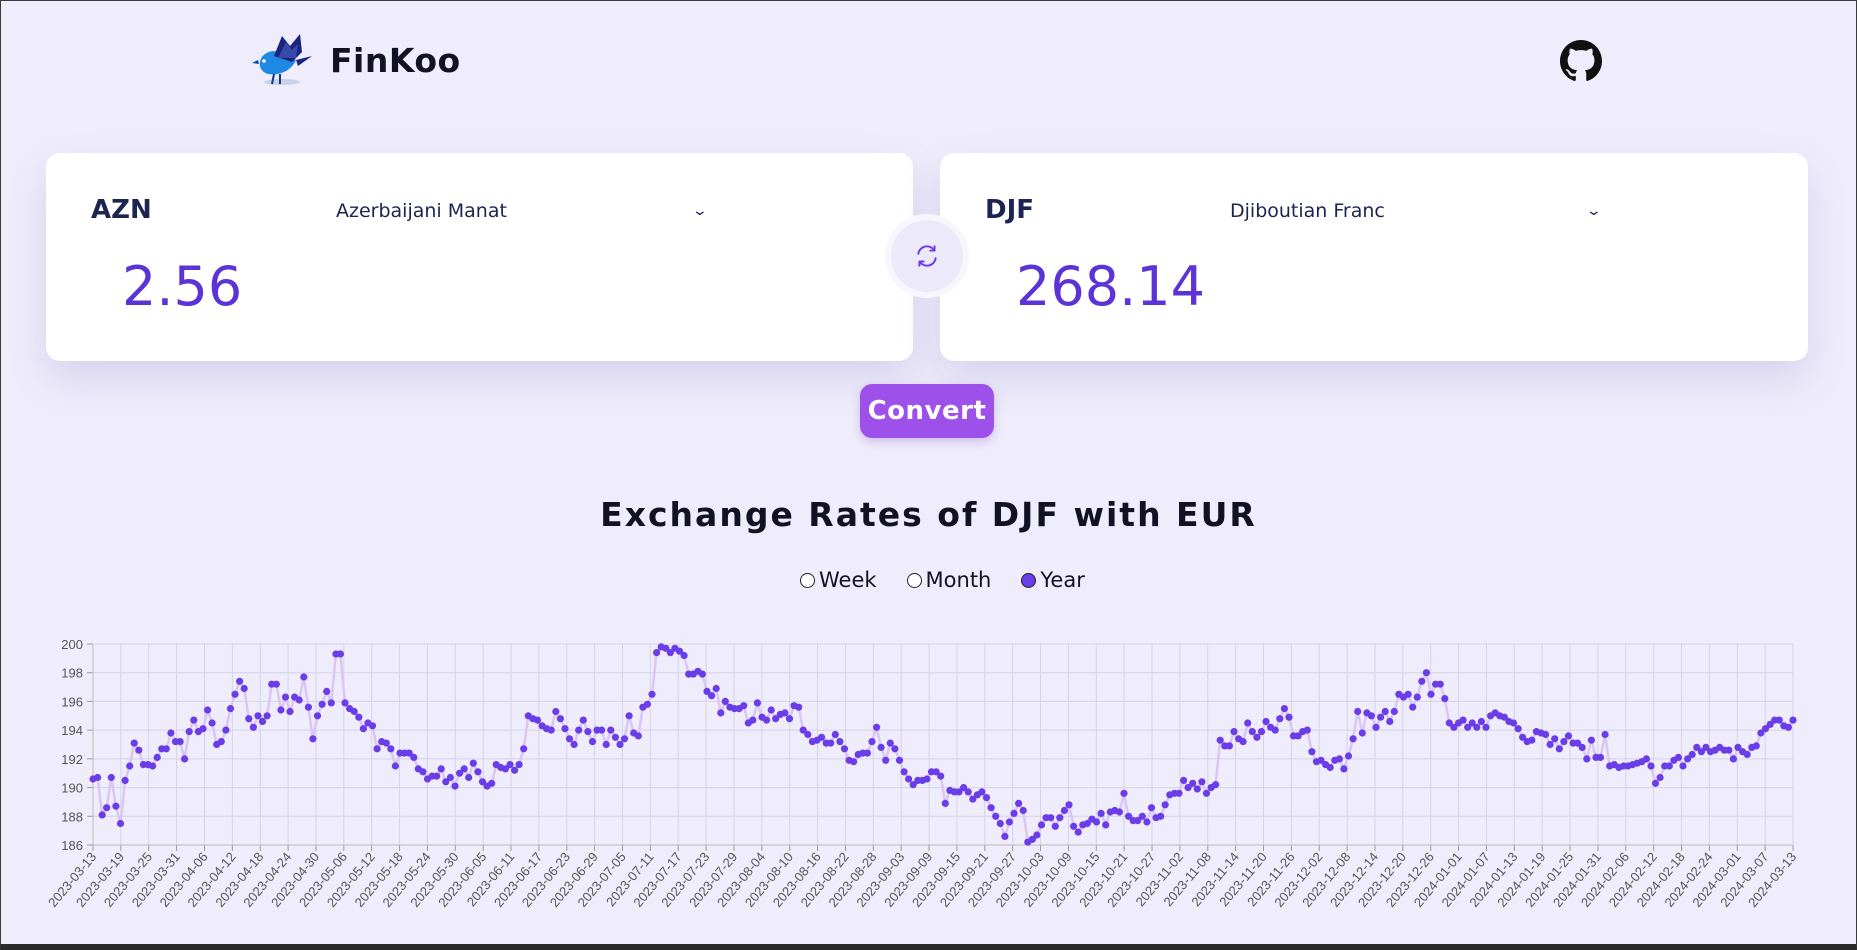 This screenshot has width=1857, height=950. What do you see at coordinates (182, 286) in the screenshot?
I see `from-amount-input: 2.56` at bounding box center [182, 286].